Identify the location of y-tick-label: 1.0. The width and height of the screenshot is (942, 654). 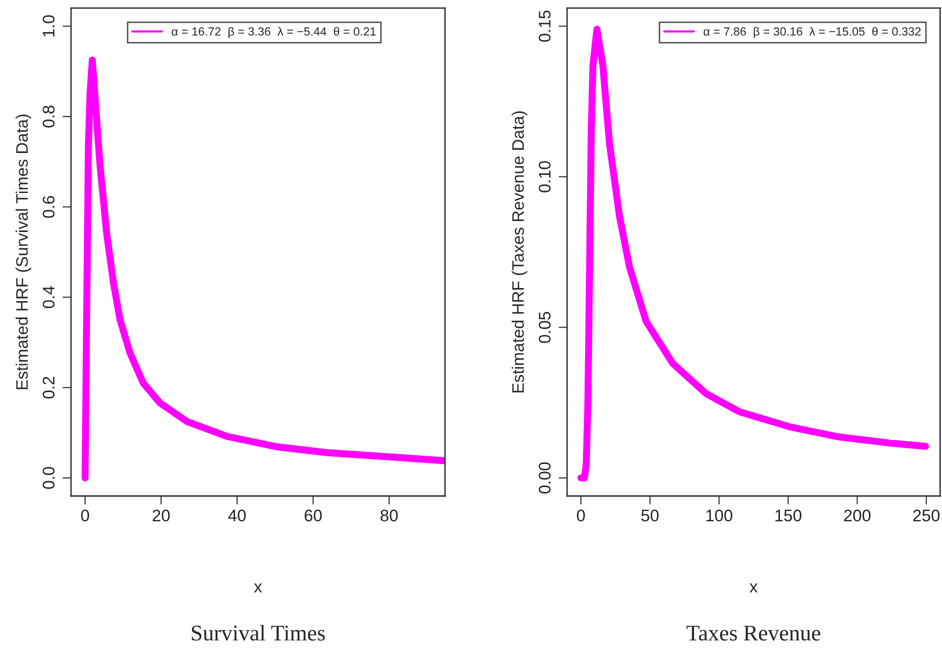
(48, 25).